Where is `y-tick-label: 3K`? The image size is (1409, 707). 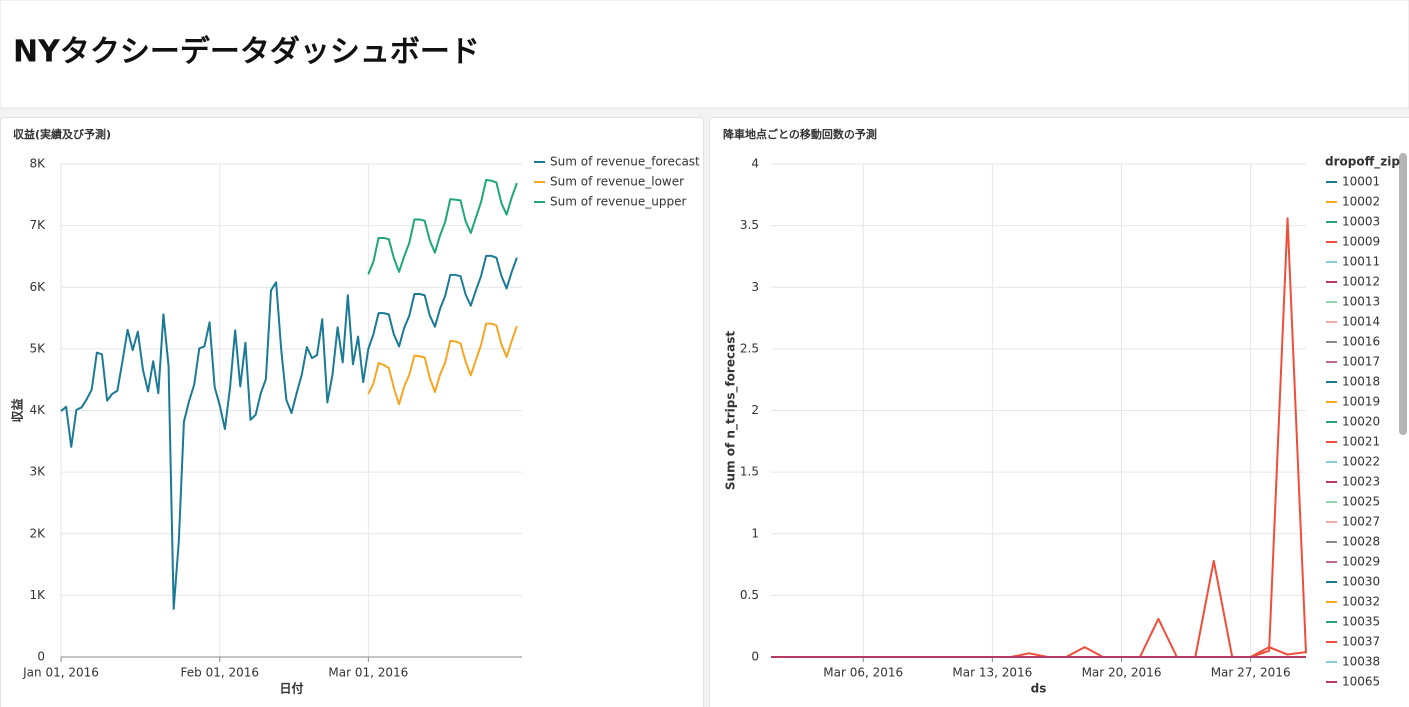
y-tick-label: 3K is located at coordinates (37, 472).